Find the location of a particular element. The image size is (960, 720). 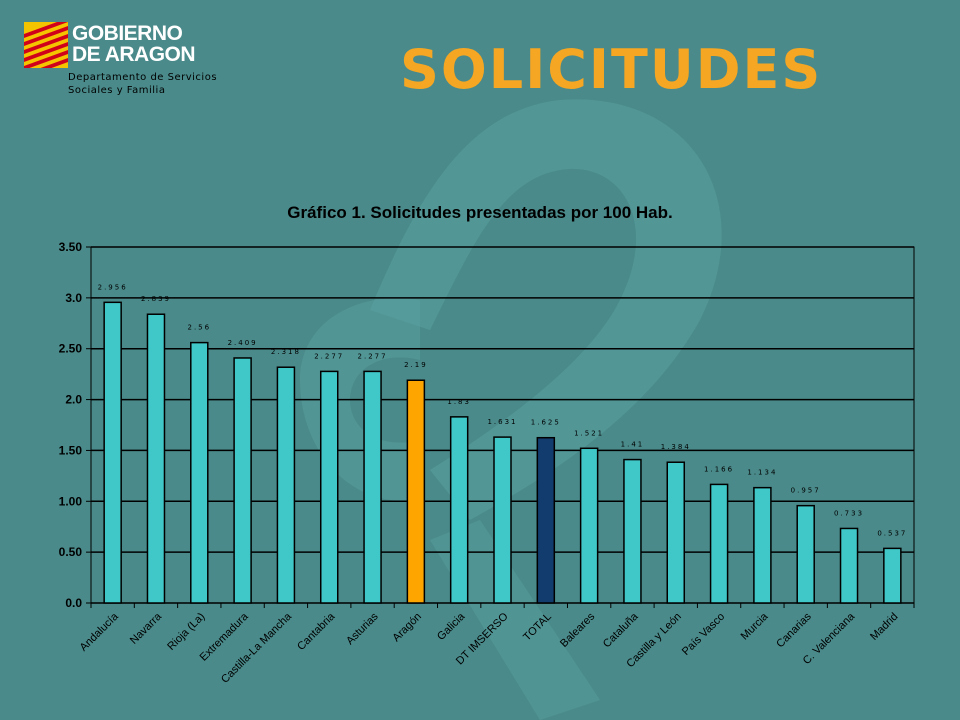

y-tick-label: 2.50 is located at coordinates (71, 349).